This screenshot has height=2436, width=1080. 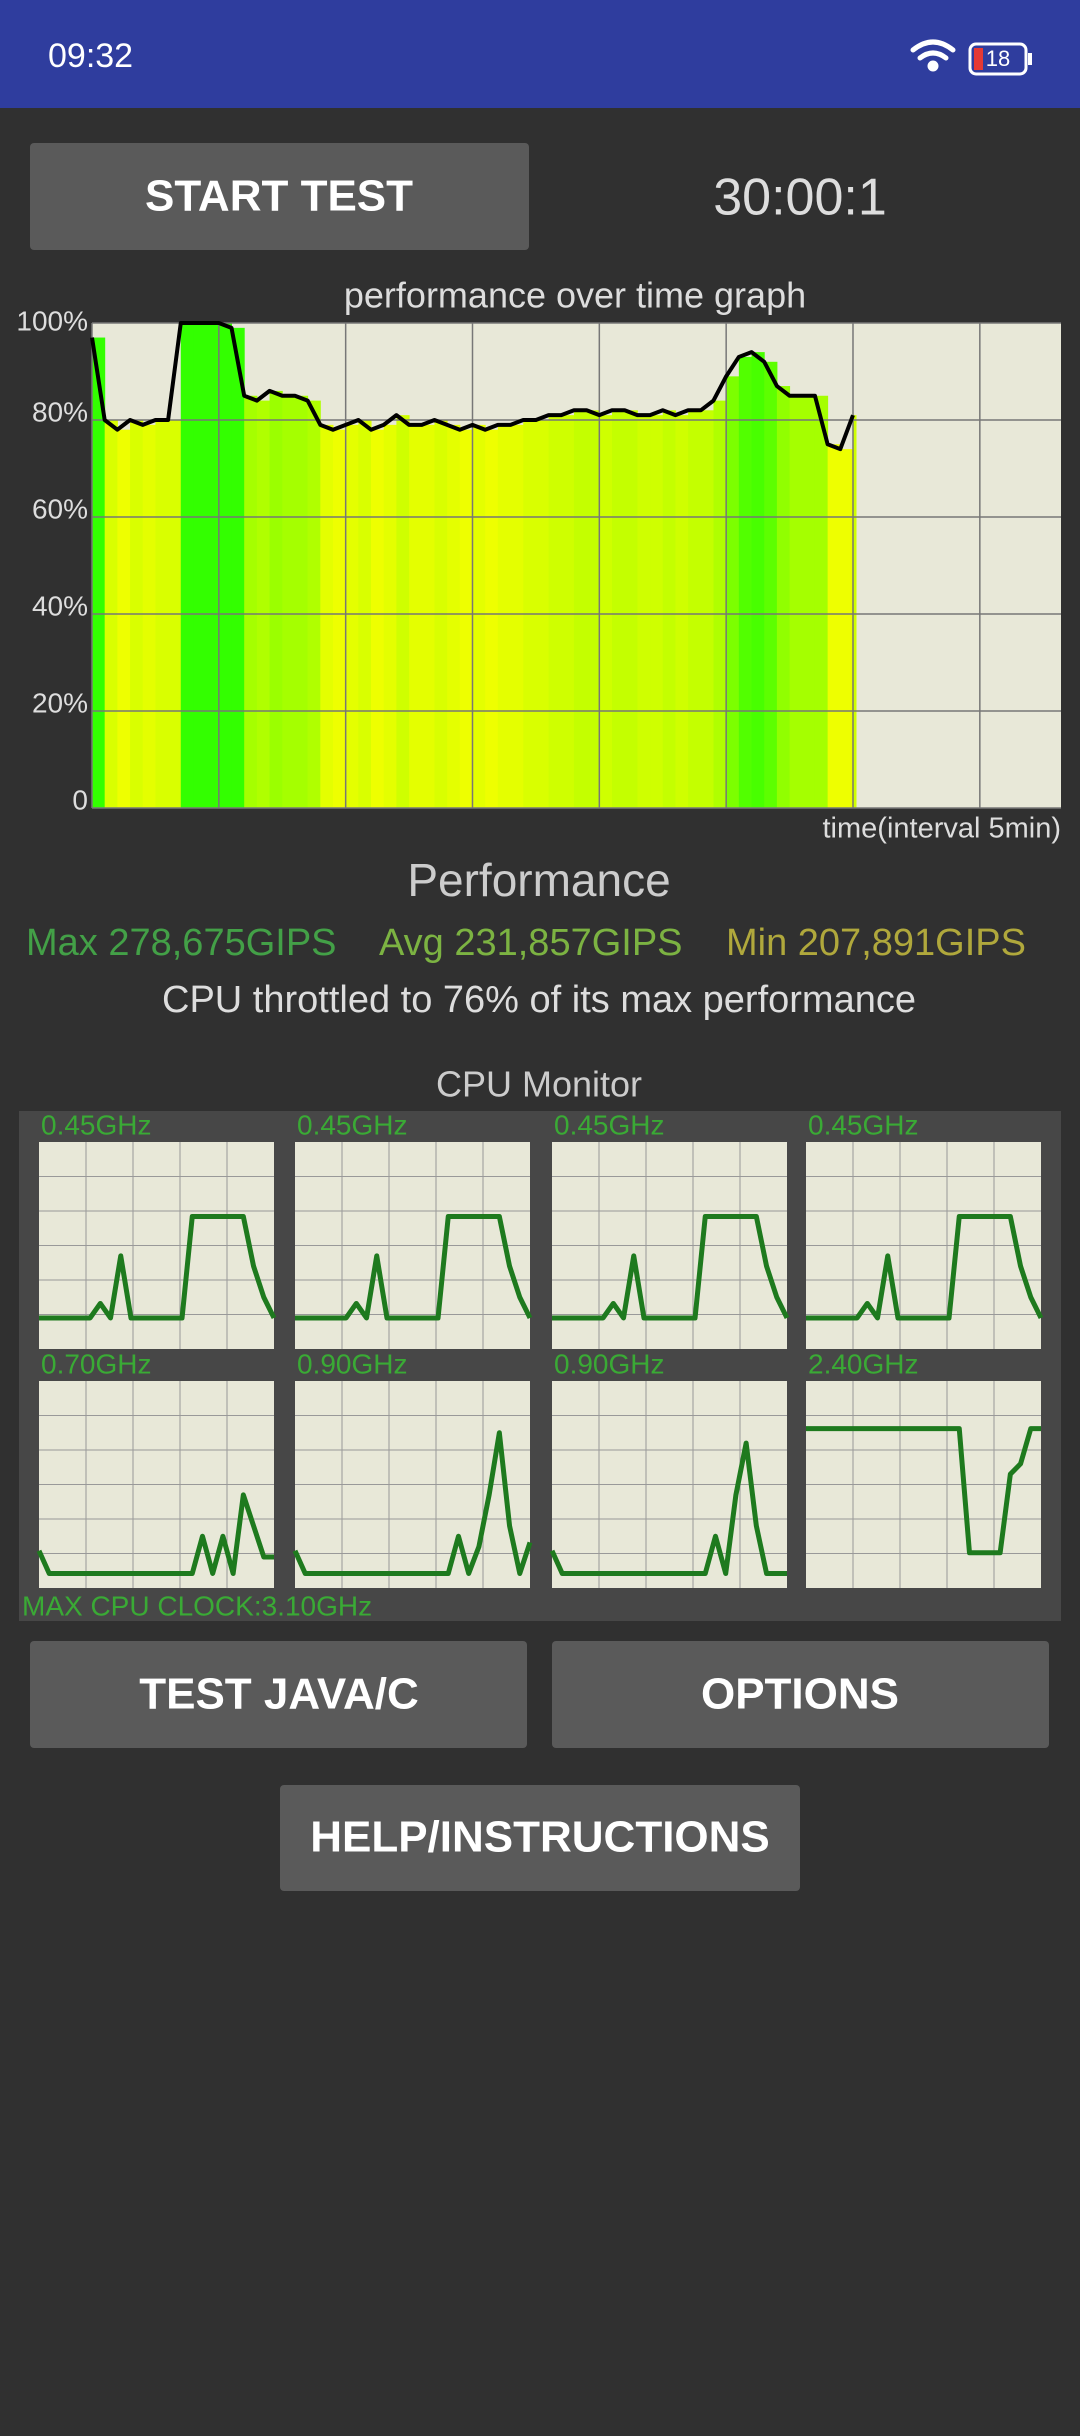 I want to click on battery-level, so click(x=978, y=59).